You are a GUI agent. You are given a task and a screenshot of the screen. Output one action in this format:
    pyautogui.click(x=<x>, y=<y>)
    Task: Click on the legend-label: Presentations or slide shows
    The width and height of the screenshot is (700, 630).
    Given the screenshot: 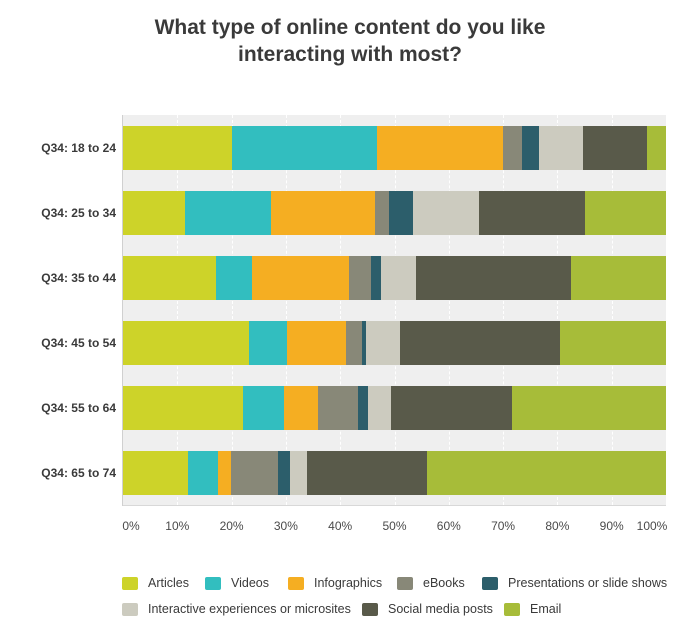 What is the action you would take?
    pyautogui.click(x=588, y=583)
    